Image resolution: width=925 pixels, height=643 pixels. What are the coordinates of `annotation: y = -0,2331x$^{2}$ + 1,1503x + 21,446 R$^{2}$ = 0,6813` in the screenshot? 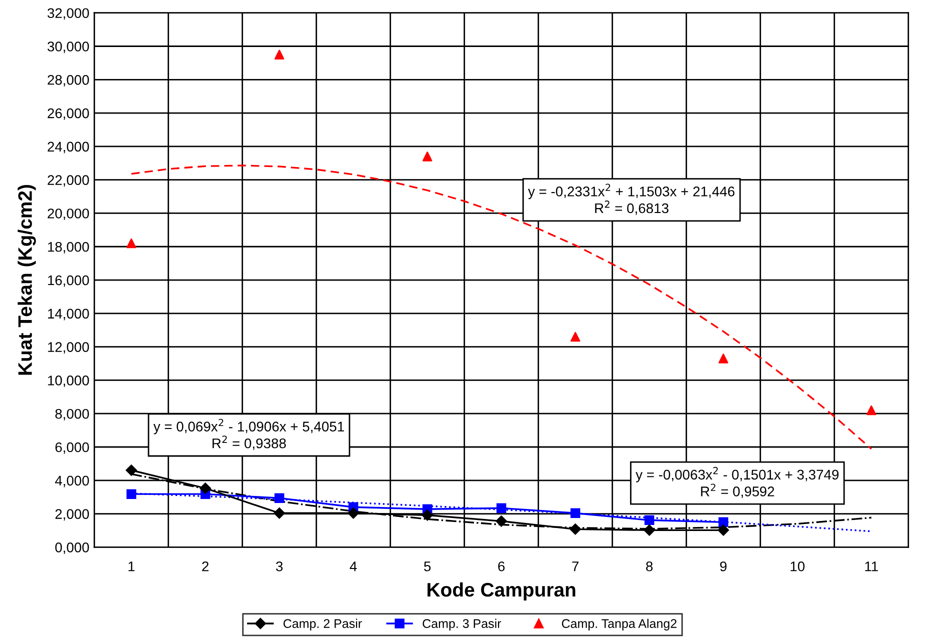 It's located at (631, 199).